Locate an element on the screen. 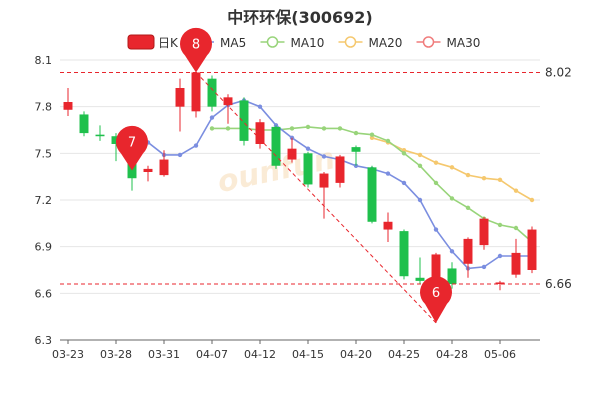  chart-title: 中环环保(300692) is located at coordinates (300, 17).